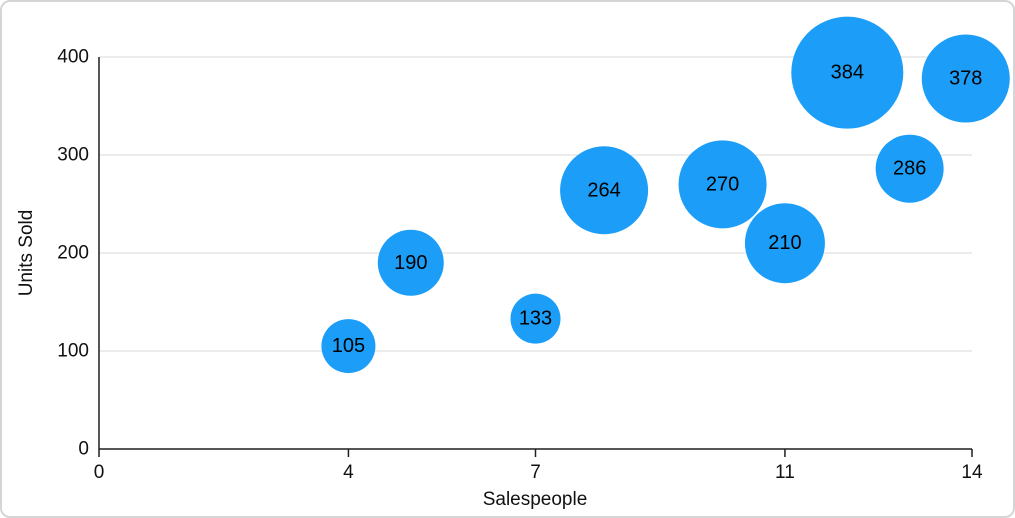 This screenshot has height=518, width=1015. What do you see at coordinates (785, 472) in the screenshot?
I see `x-tick-label: 11` at bounding box center [785, 472].